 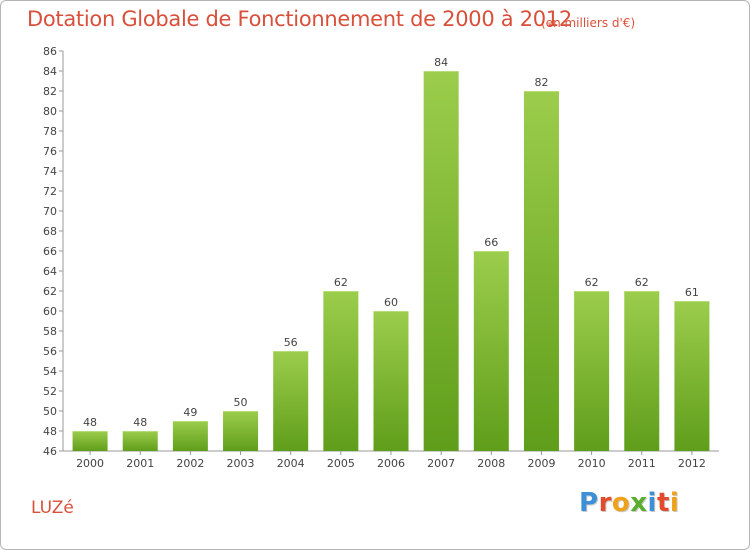 What do you see at coordinates (241, 463) in the screenshot?
I see `x-tick-label-2003: 2003` at bounding box center [241, 463].